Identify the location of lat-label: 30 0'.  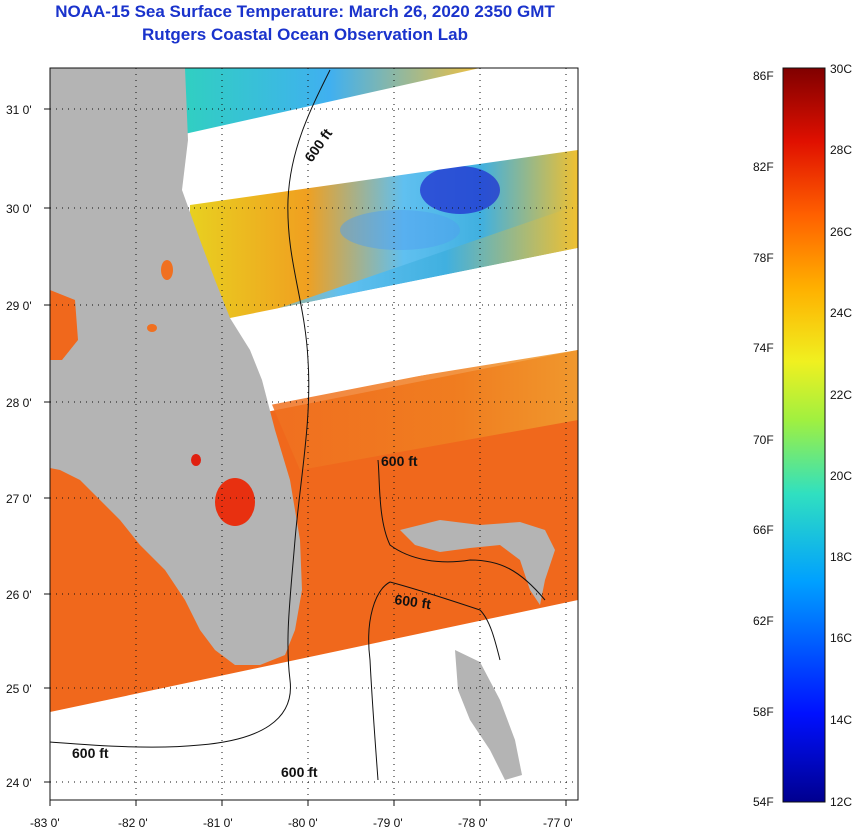
(19, 209).